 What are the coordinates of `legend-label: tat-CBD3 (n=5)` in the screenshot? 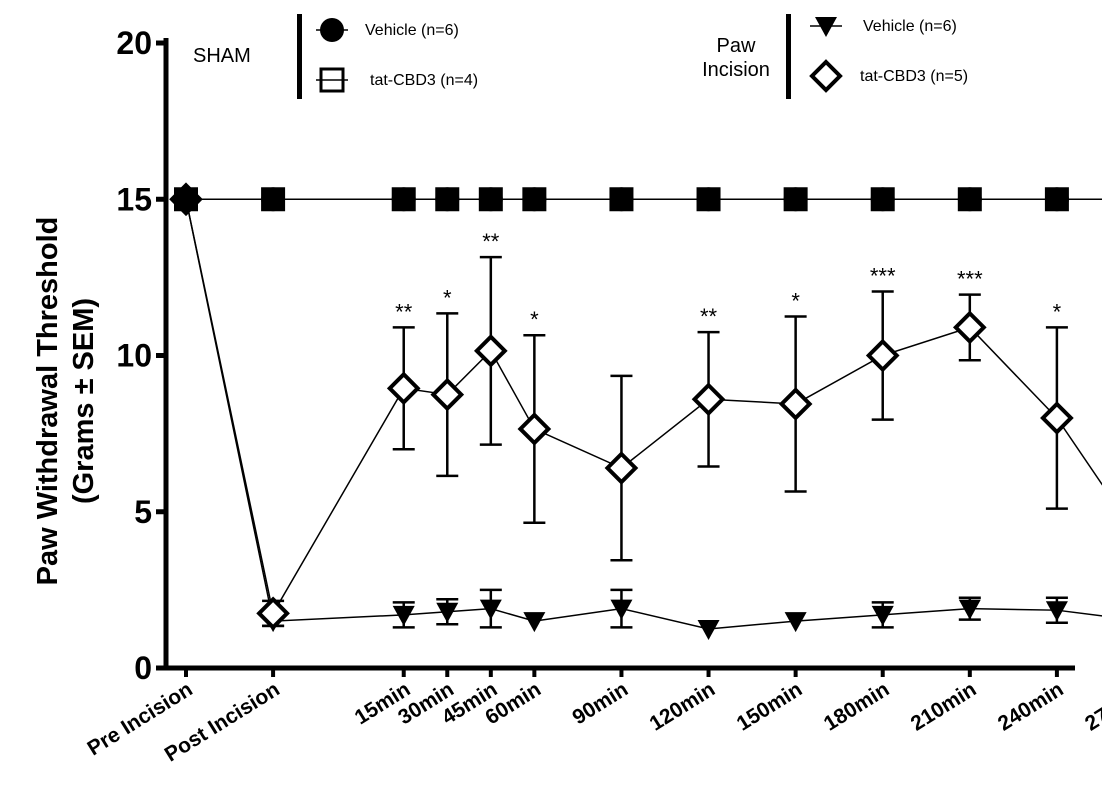 It's located at (914, 76).